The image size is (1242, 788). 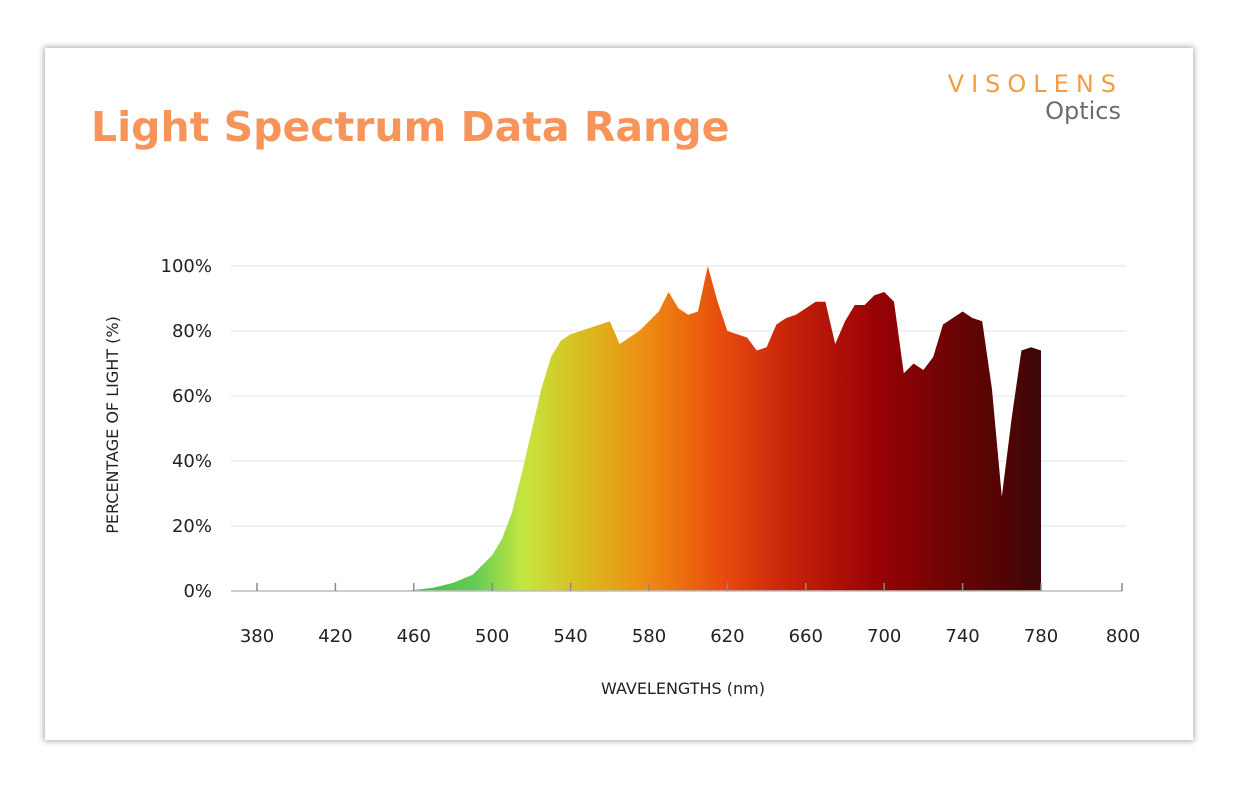 What do you see at coordinates (257, 636) in the screenshot?
I see `x-tick-label: 380` at bounding box center [257, 636].